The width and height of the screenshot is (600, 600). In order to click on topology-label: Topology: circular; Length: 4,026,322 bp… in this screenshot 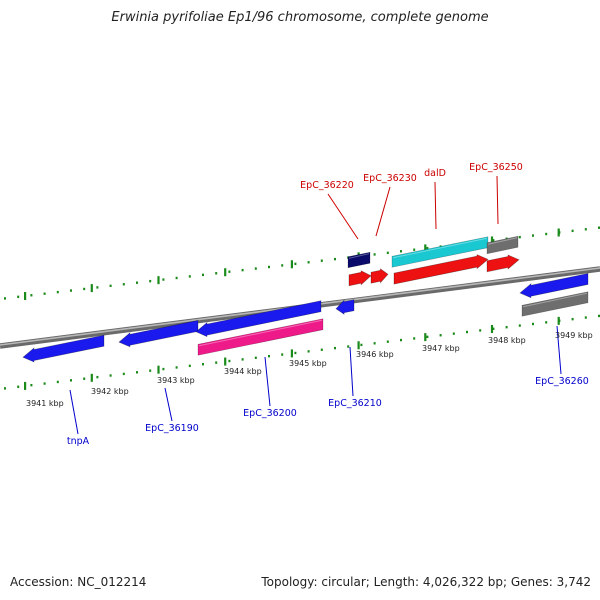, I will do `click(426, 582)`.